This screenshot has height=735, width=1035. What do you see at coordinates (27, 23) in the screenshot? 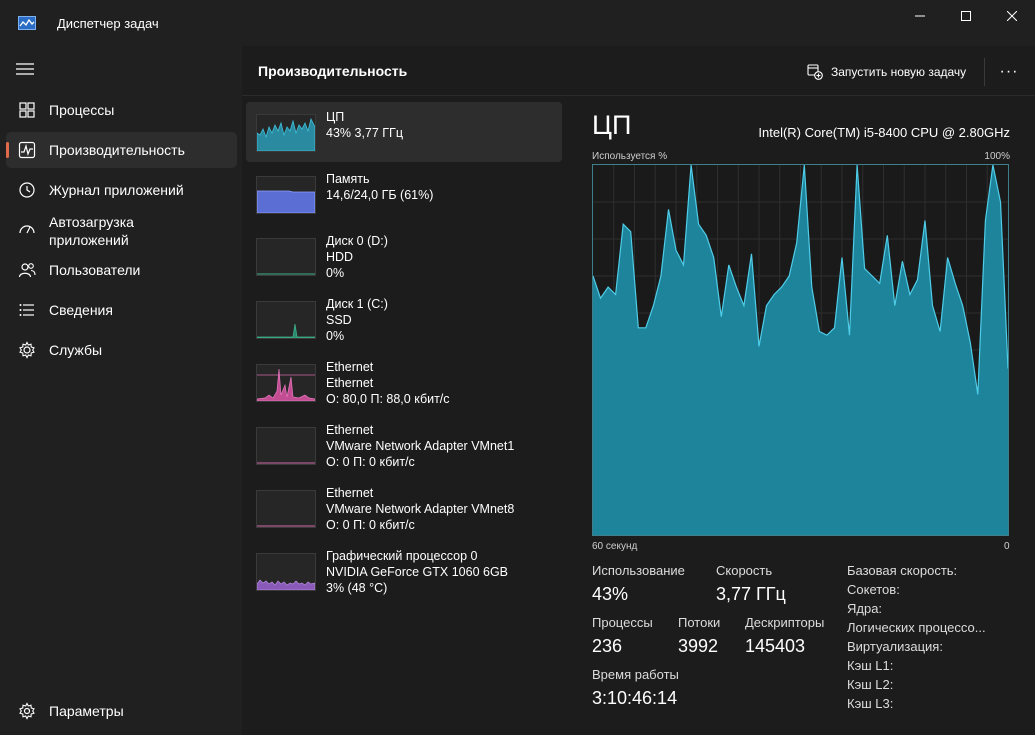
I see `task-manager-icon` at bounding box center [27, 23].